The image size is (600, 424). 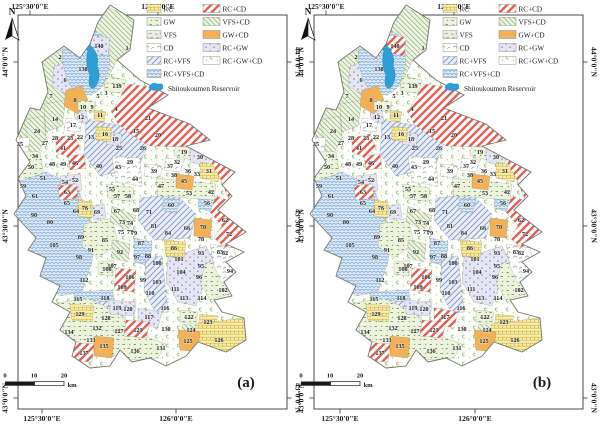 What do you see at coordinates (80, 137) in the screenshot?
I see `region-number: 22` at bounding box center [80, 137].